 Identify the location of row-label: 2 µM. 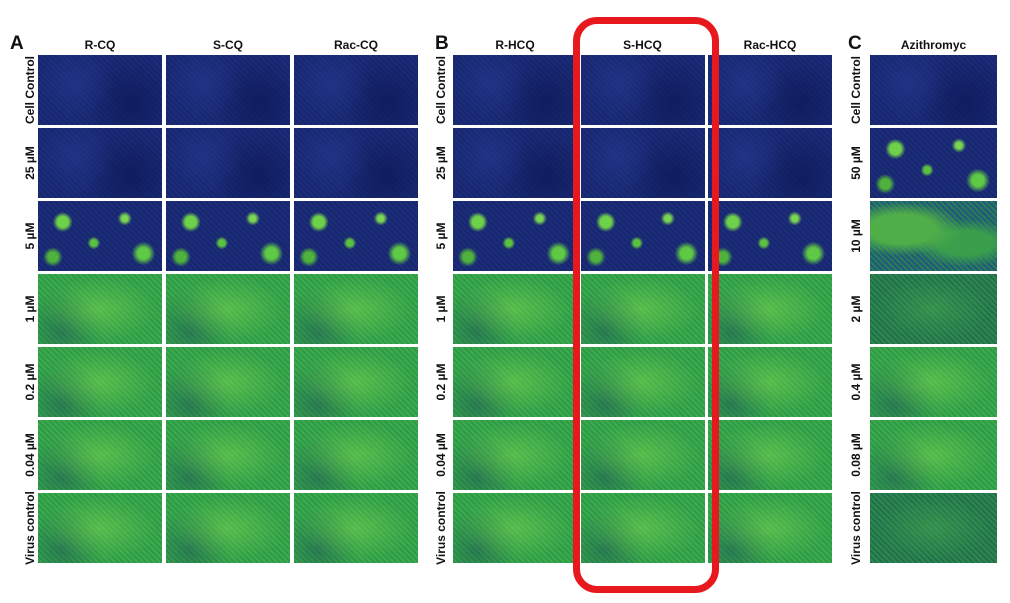
(856, 309).